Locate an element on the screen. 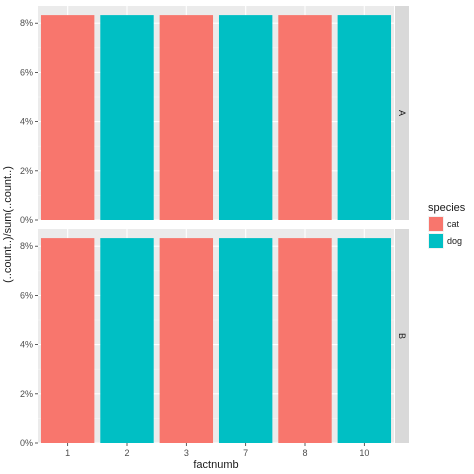  facet-strip-label: B is located at coordinates (402, 336).